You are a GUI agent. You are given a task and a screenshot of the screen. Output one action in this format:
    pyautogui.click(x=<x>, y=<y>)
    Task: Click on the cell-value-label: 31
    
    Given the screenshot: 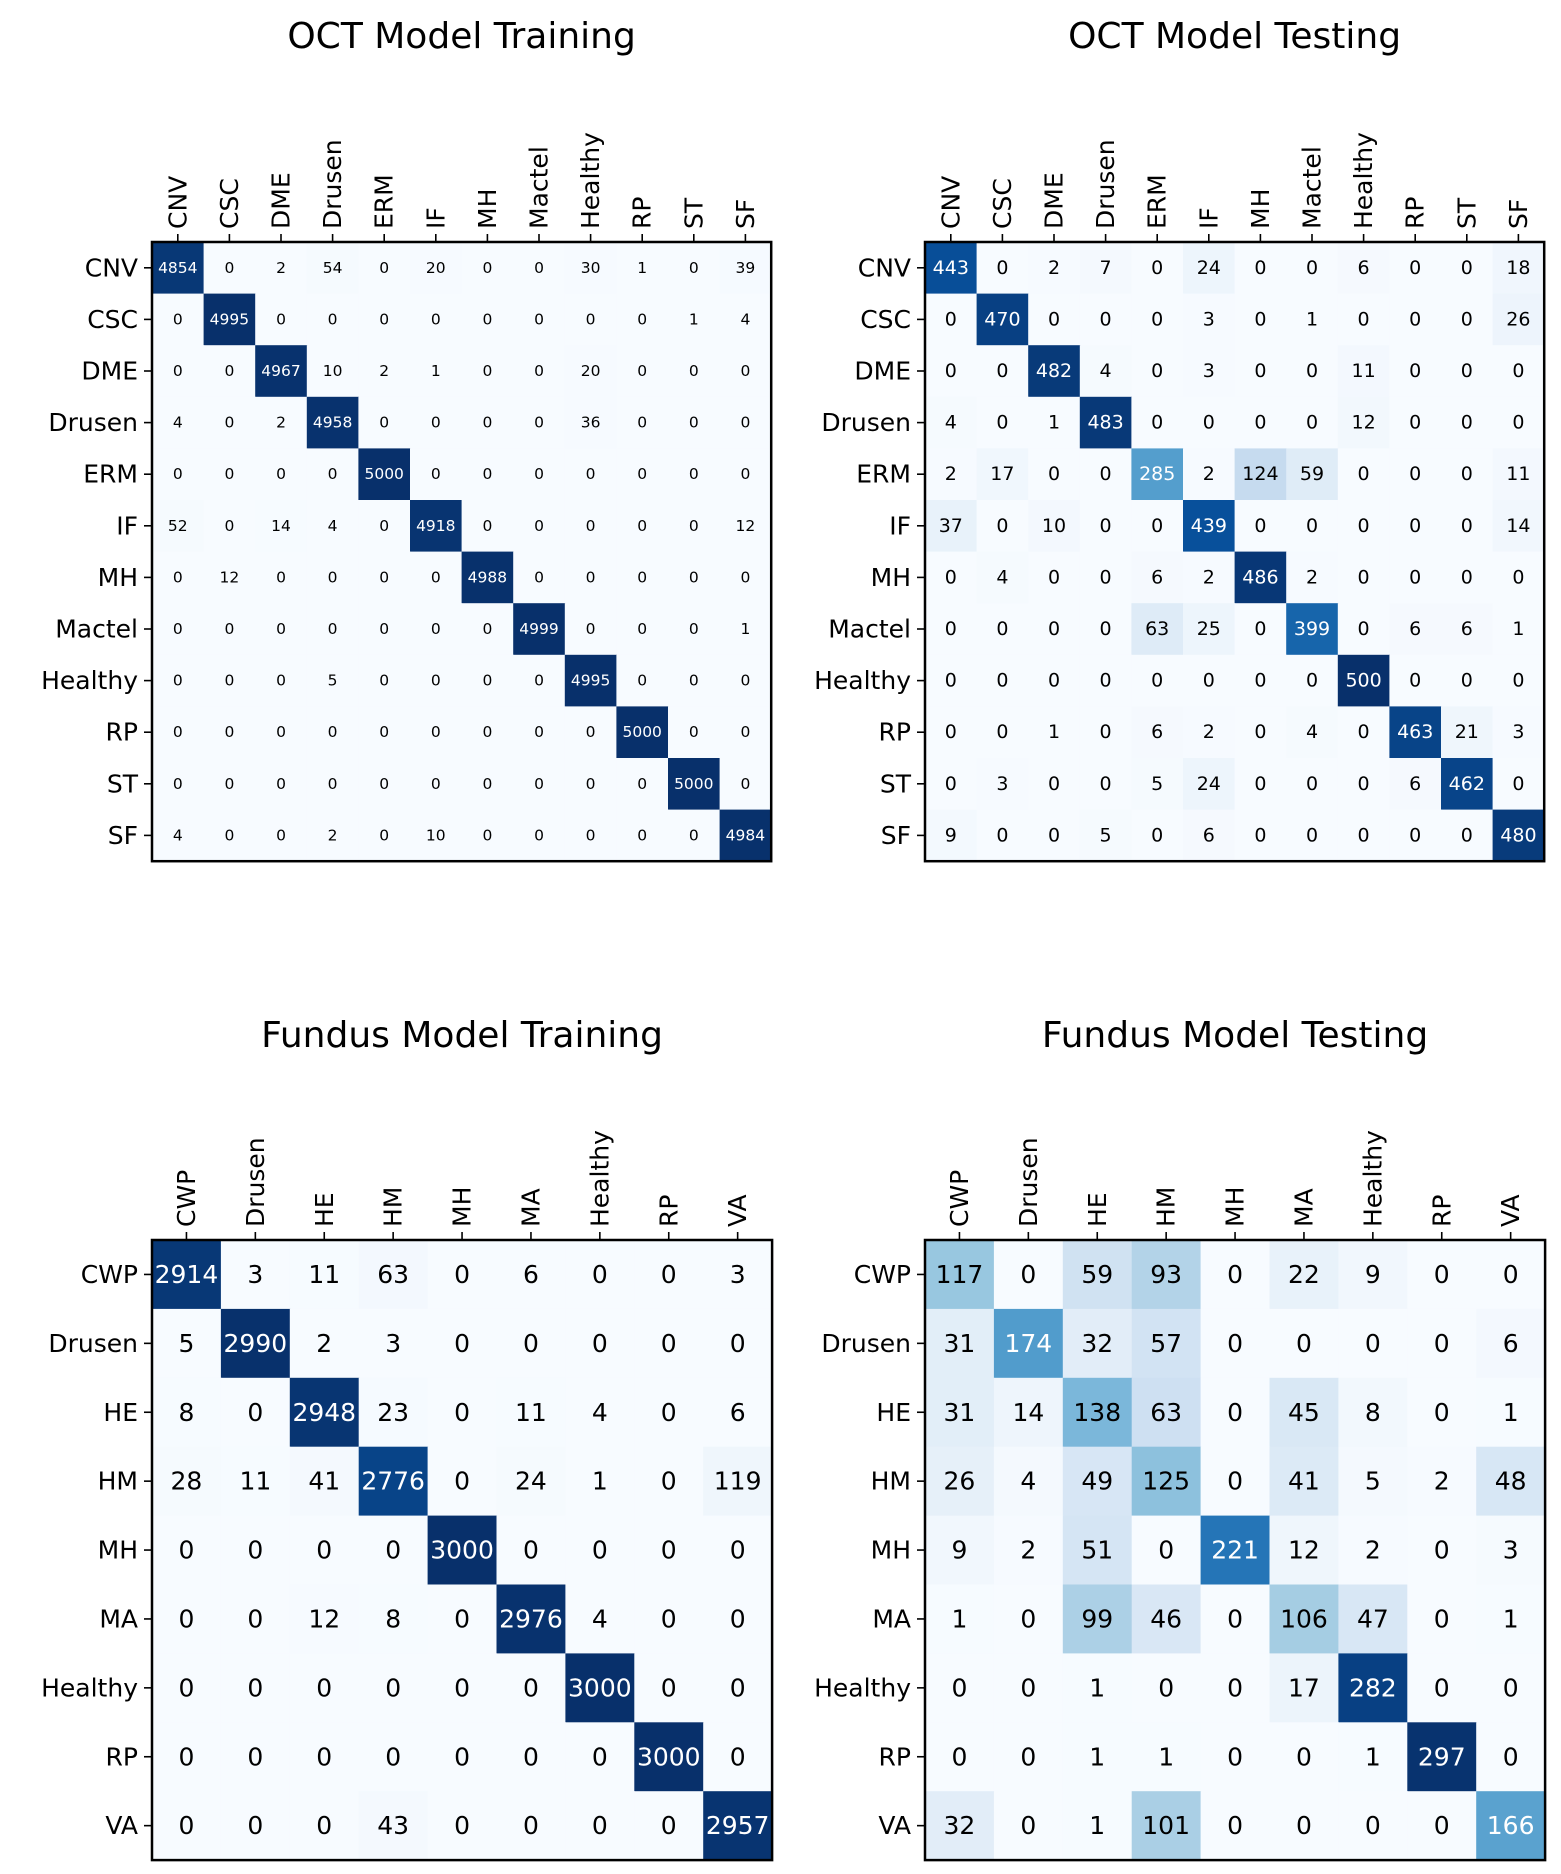 What is the action you would take?
    pyautogui.click(x=960, y=1412)
    